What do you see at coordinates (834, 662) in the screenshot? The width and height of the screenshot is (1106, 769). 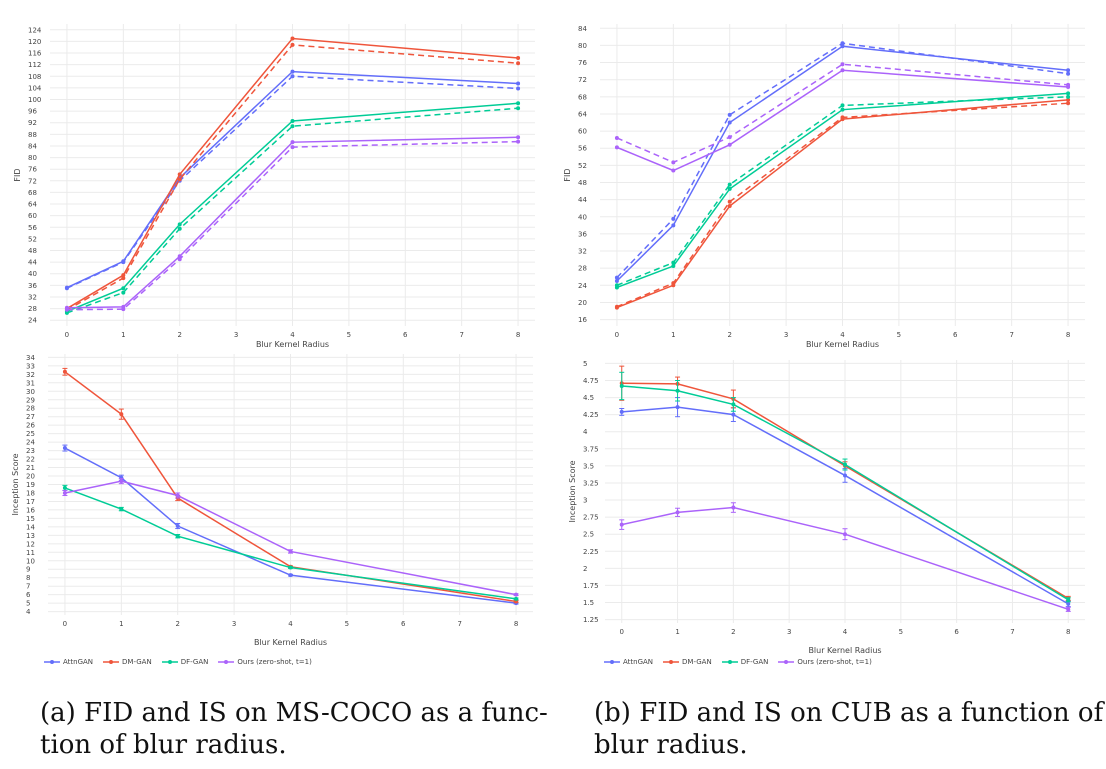 I see `legend-label: Ours (zero-shot, t=1)` at bounding box center [834, 662].